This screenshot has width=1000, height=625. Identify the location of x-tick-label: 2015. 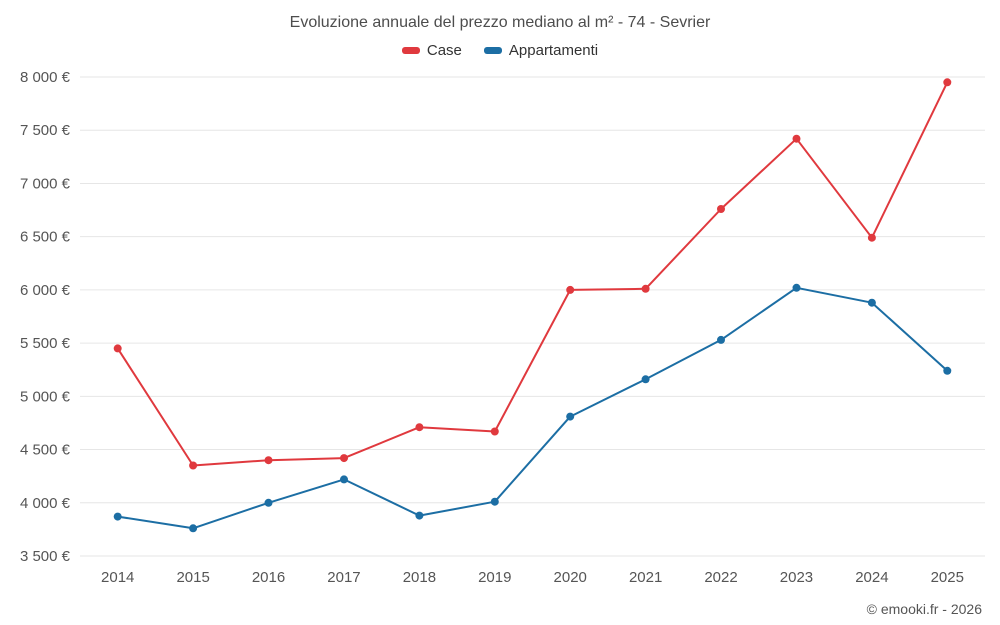
(192, 577).